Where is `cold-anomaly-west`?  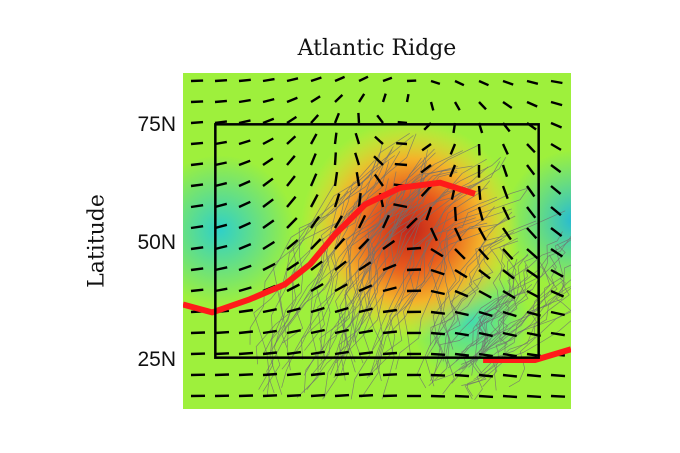 cold-anomaly-west is located at coordinates (239, 230).